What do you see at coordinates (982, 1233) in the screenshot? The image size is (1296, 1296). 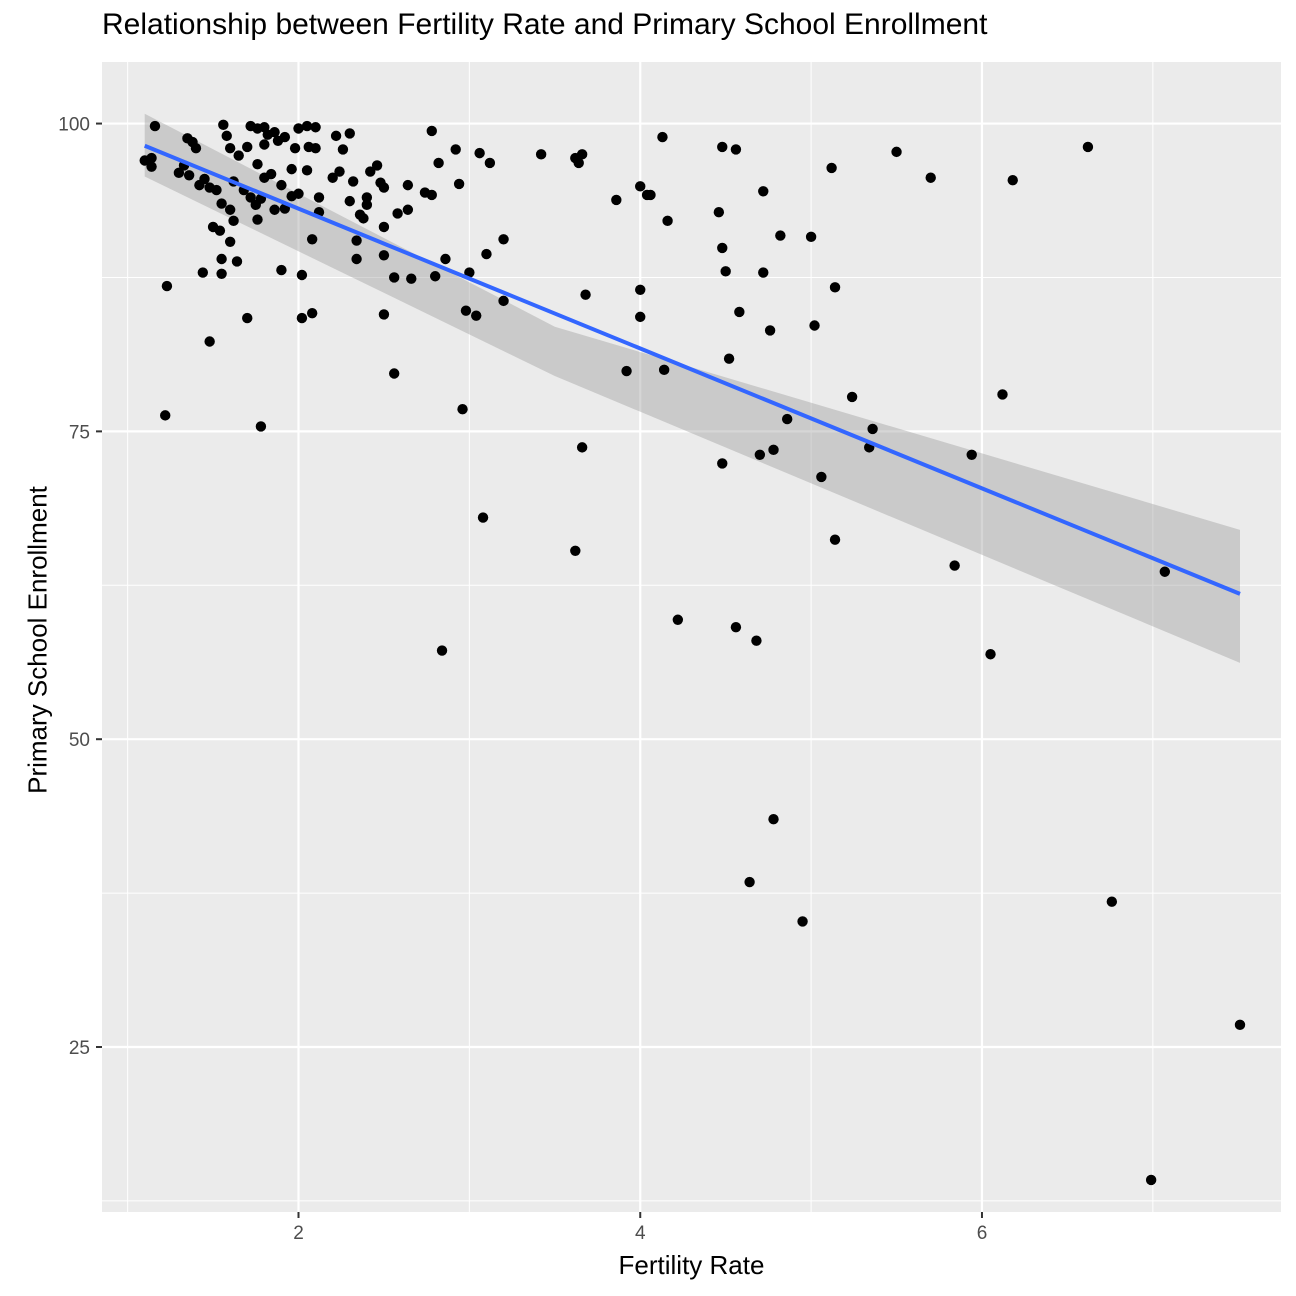 I see `x-tick-label: 6` at bounding box center [982, 1233].